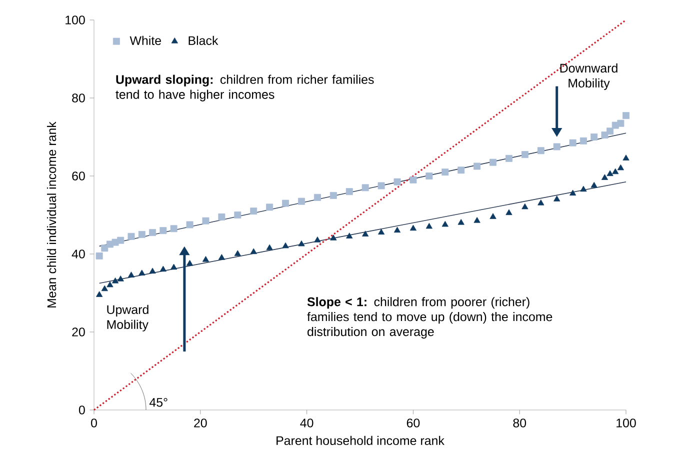 The height and width of the screenshot is (470, 684). Describe the element at coordinates (78, 254) in the screenshot. I see `y-tick-label: 40` at that location.